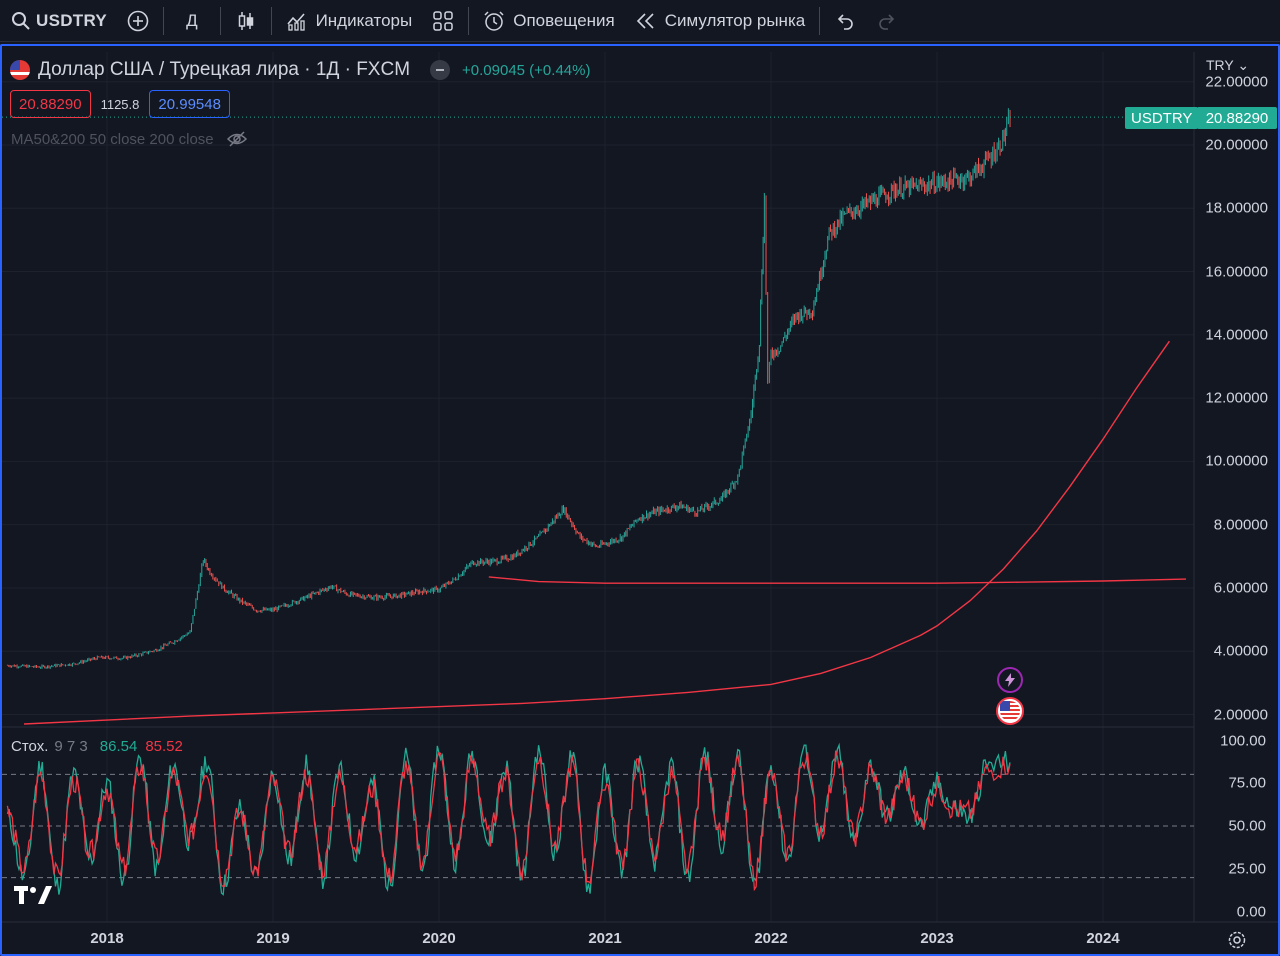  I want to click on time-tick-label: 2023, so click(937, 938).